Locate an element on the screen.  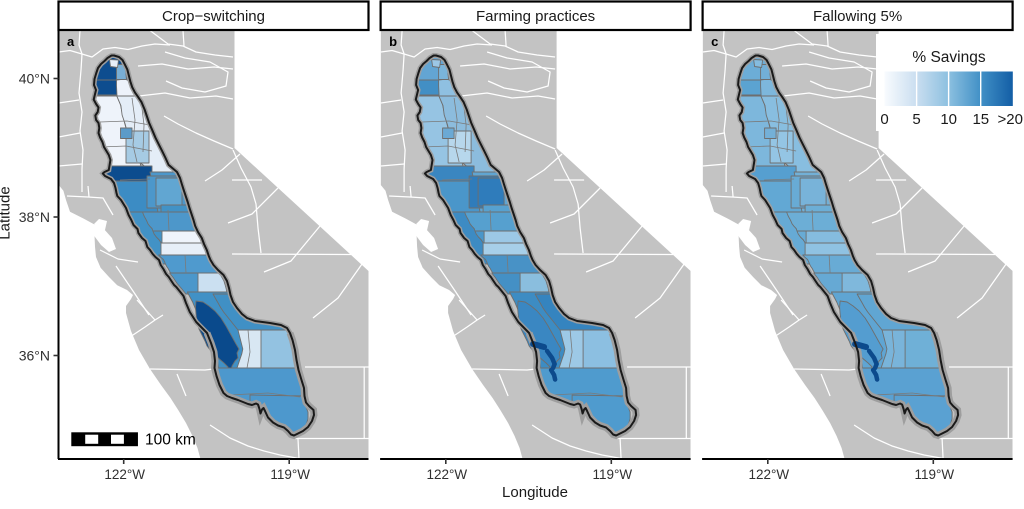
svg-text: a is located at coordinates (71, 41).